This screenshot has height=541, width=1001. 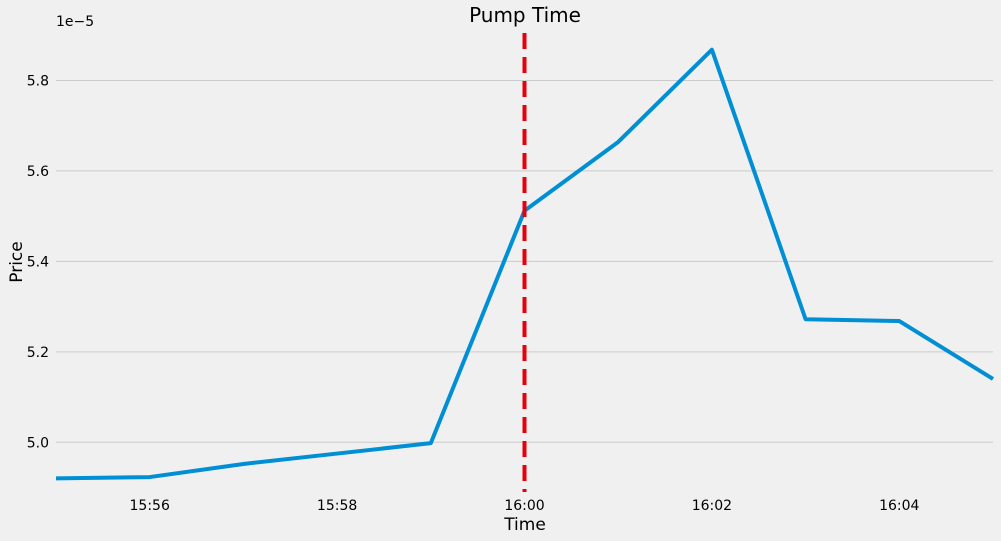 What do you see at coordinates (75, 22) in the screenshot?
I see `y-offset-label: 1e−5` at bounding box center [75, 22].